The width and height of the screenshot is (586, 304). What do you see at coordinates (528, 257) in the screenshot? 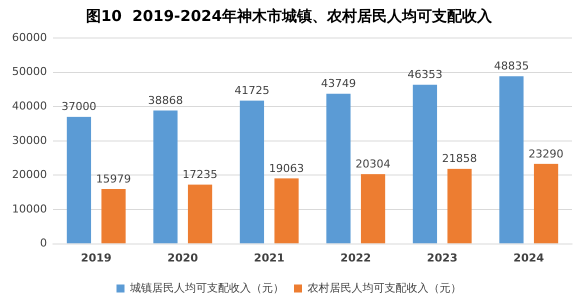
I see `x-tick-label: 2024` at bounding box center [528, 257].